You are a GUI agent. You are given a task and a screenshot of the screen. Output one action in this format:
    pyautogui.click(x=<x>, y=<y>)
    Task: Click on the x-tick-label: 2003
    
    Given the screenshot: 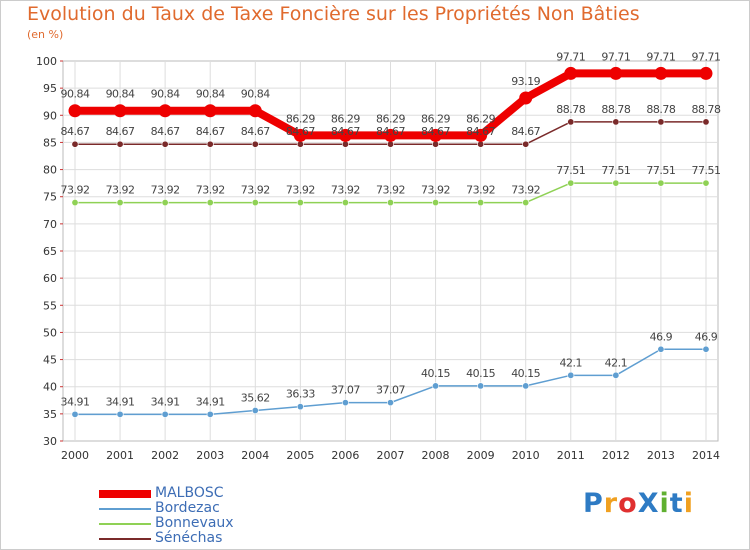 What is the action you would take?
    pyautogui.click(x=210, y=455)
    